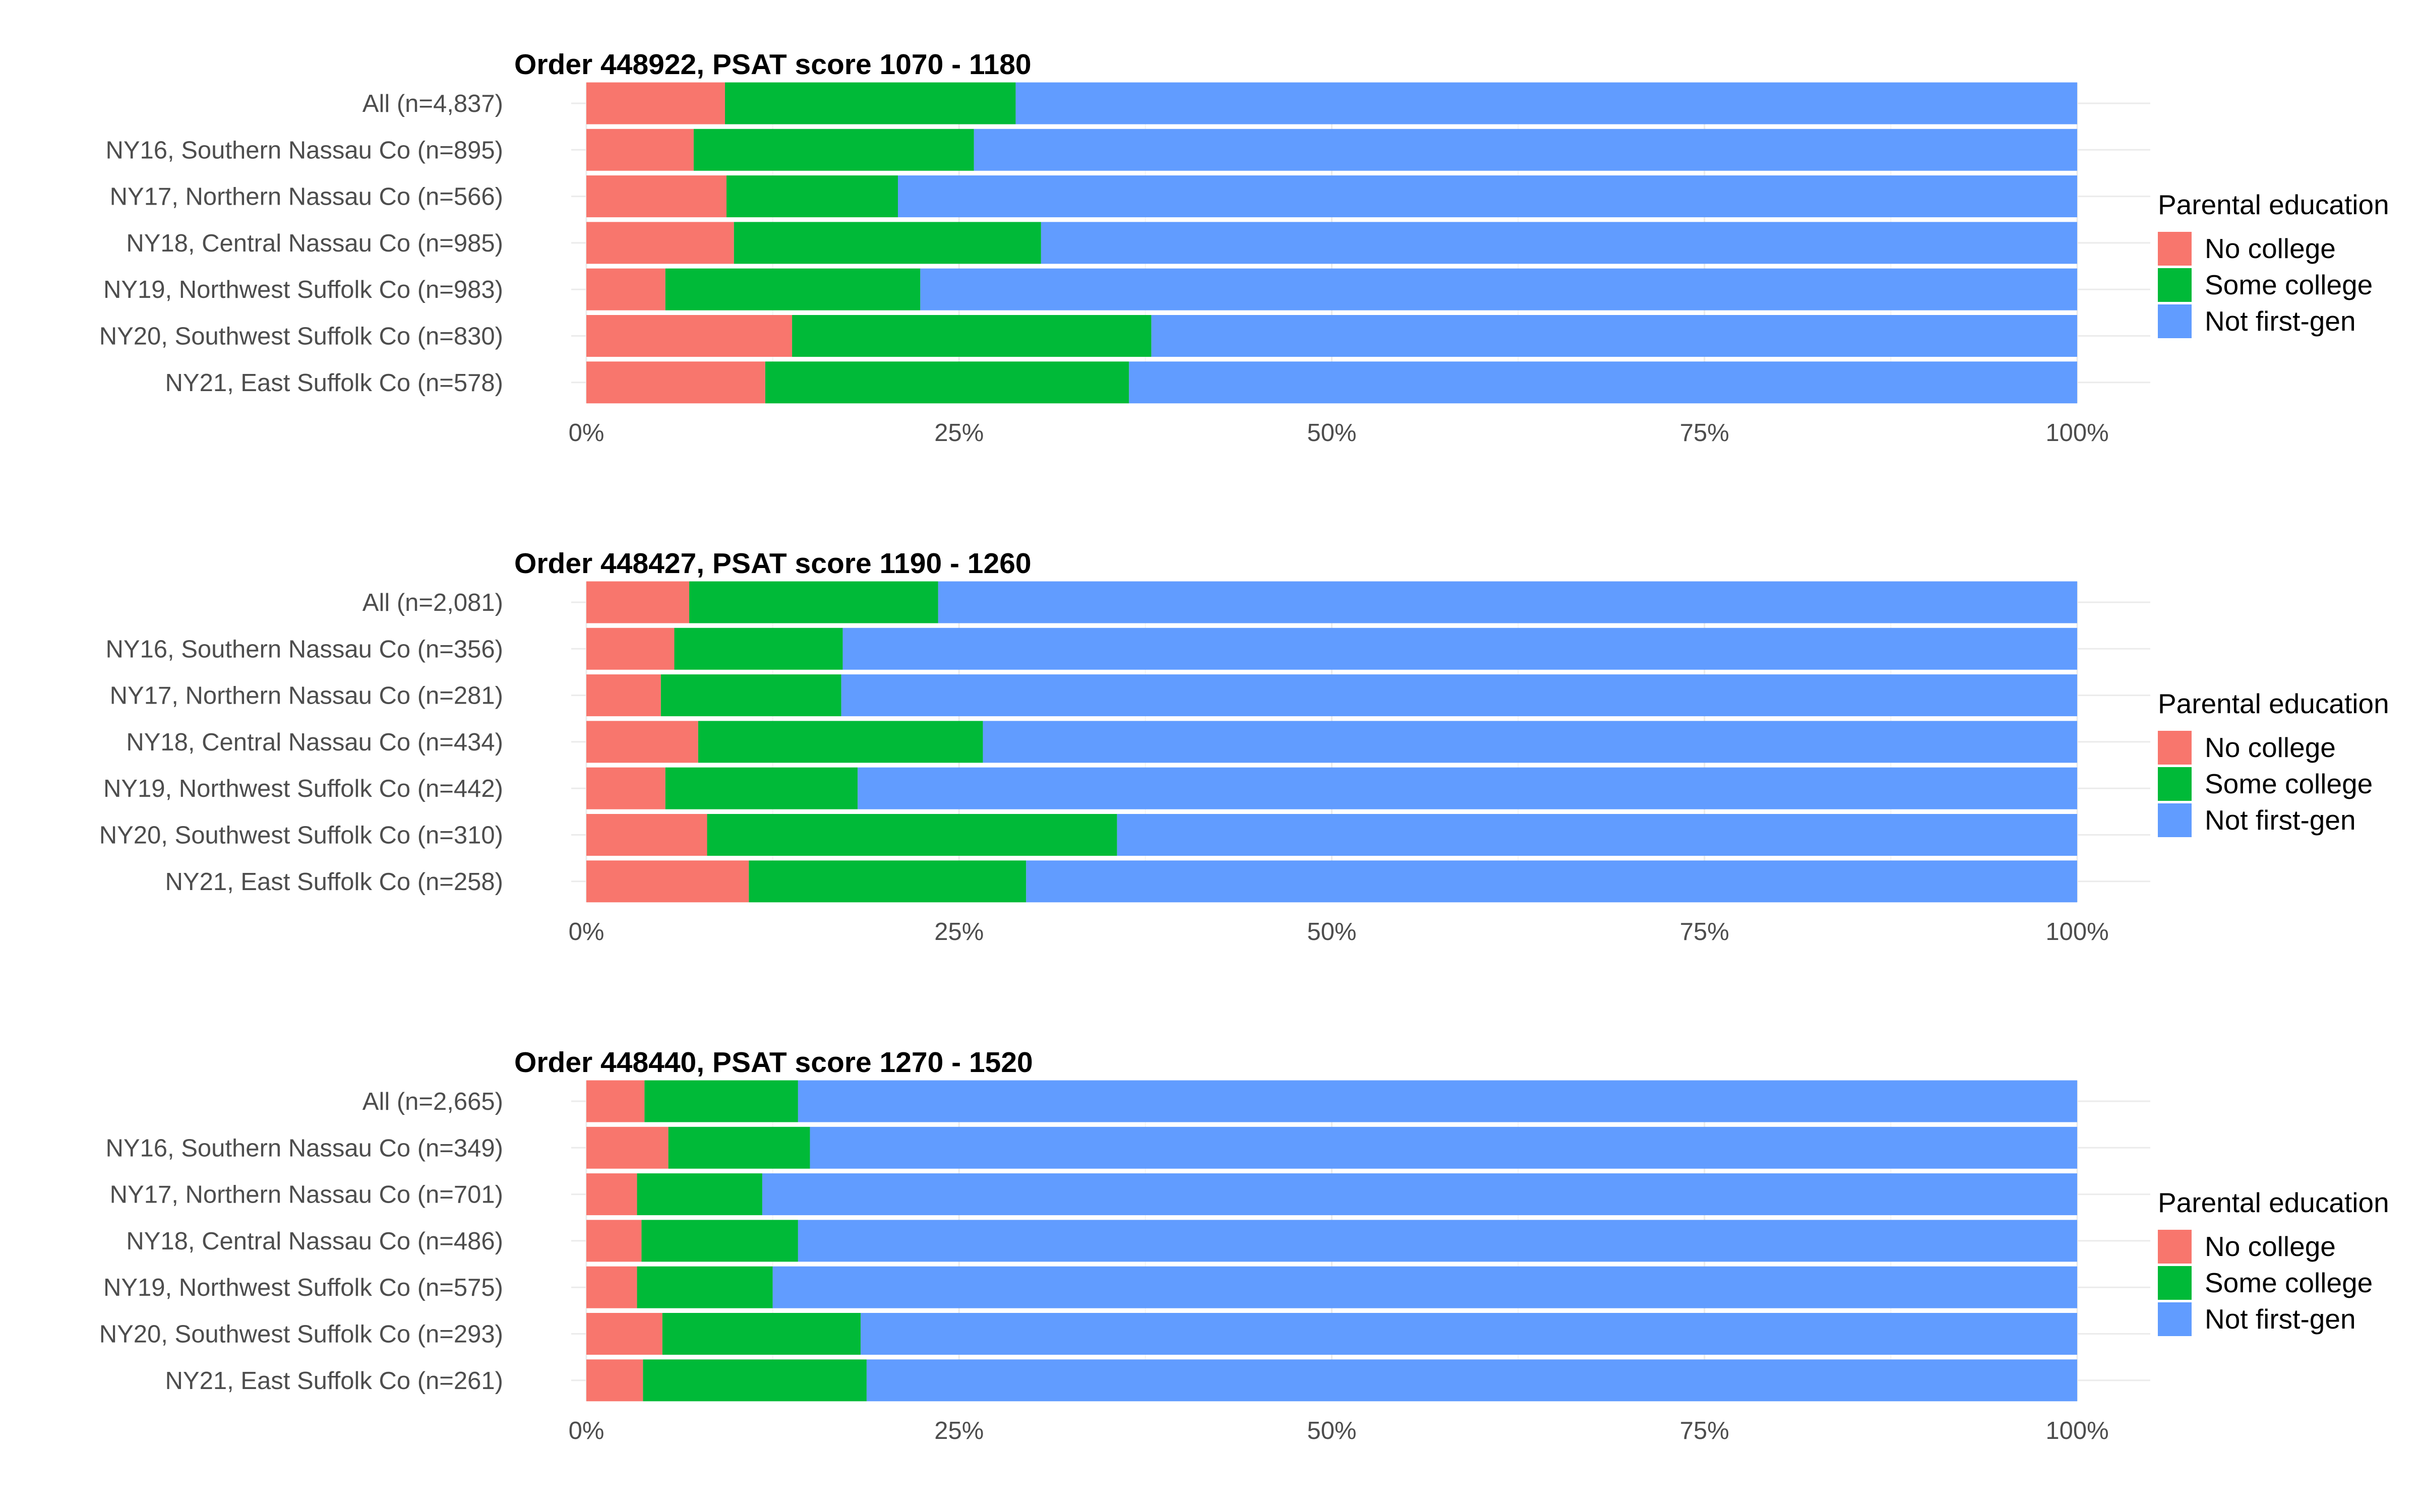  What do you see at coordinates (306, 696) in the screenshot?
I see `y-tick-label: NY17, Northern Nassau Co (n=281)` at bounding box center [306, 696].